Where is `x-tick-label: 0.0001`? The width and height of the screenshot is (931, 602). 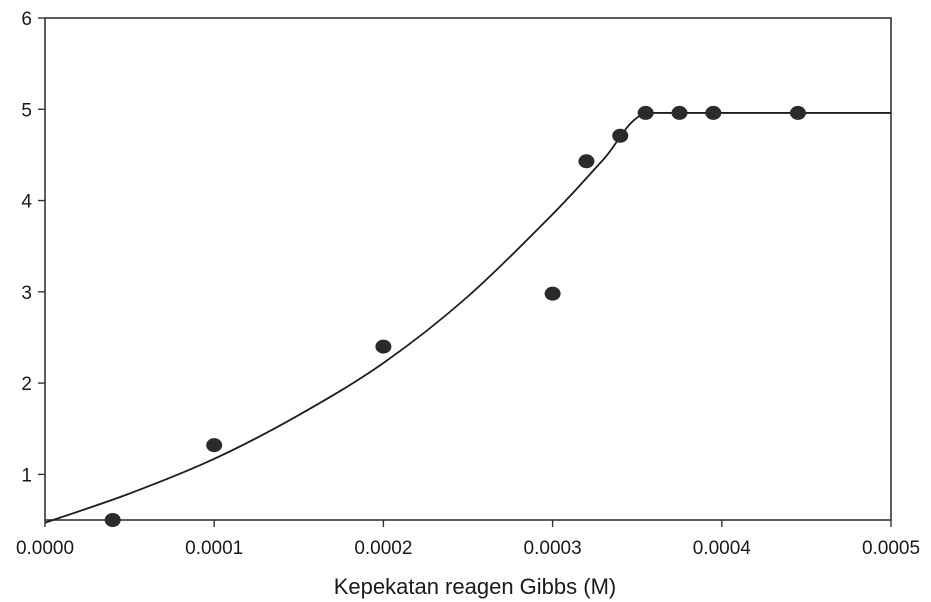 x-tick-label: 0.0001 is located at coordinates (214, 548).